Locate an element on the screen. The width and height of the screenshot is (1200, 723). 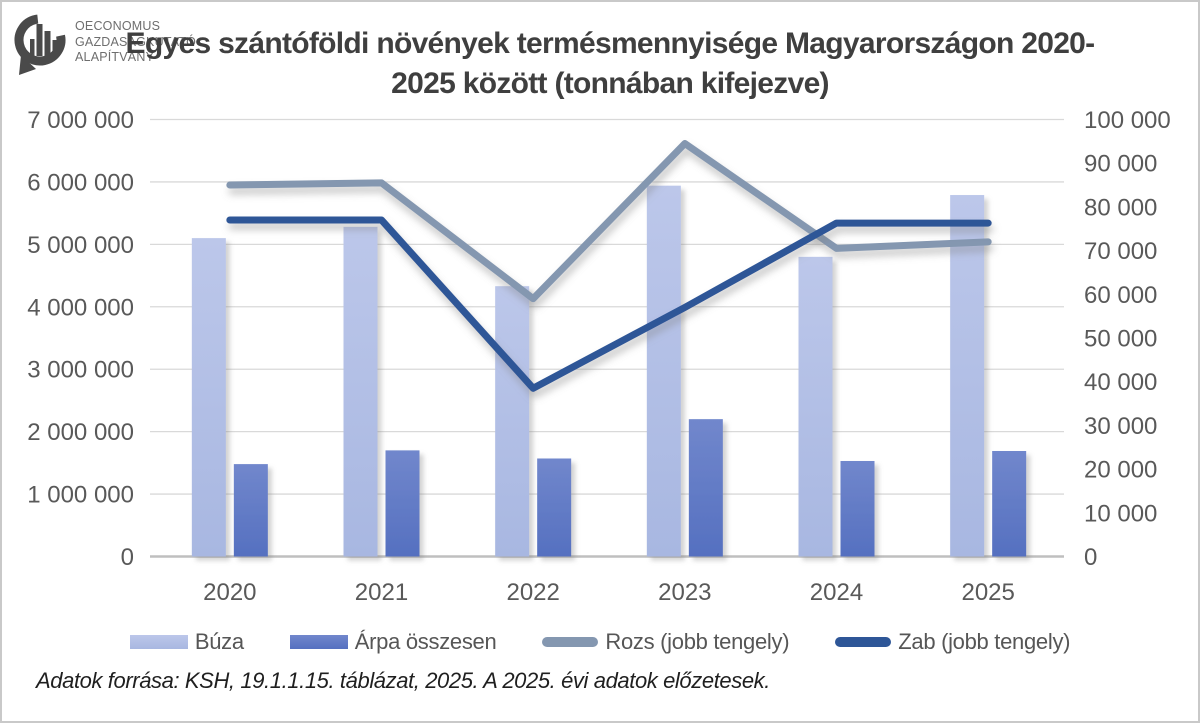
right-axis-tick: 30 000 is located at coordinates (1120, 426).